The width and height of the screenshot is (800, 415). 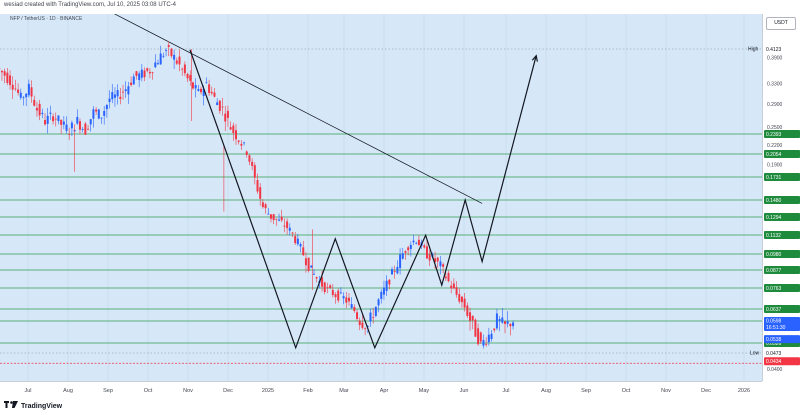 What do you see at coordinates (781, 23) in the screenshot?
I see `currency-selector: USDT` at bounding box center [781, 23].